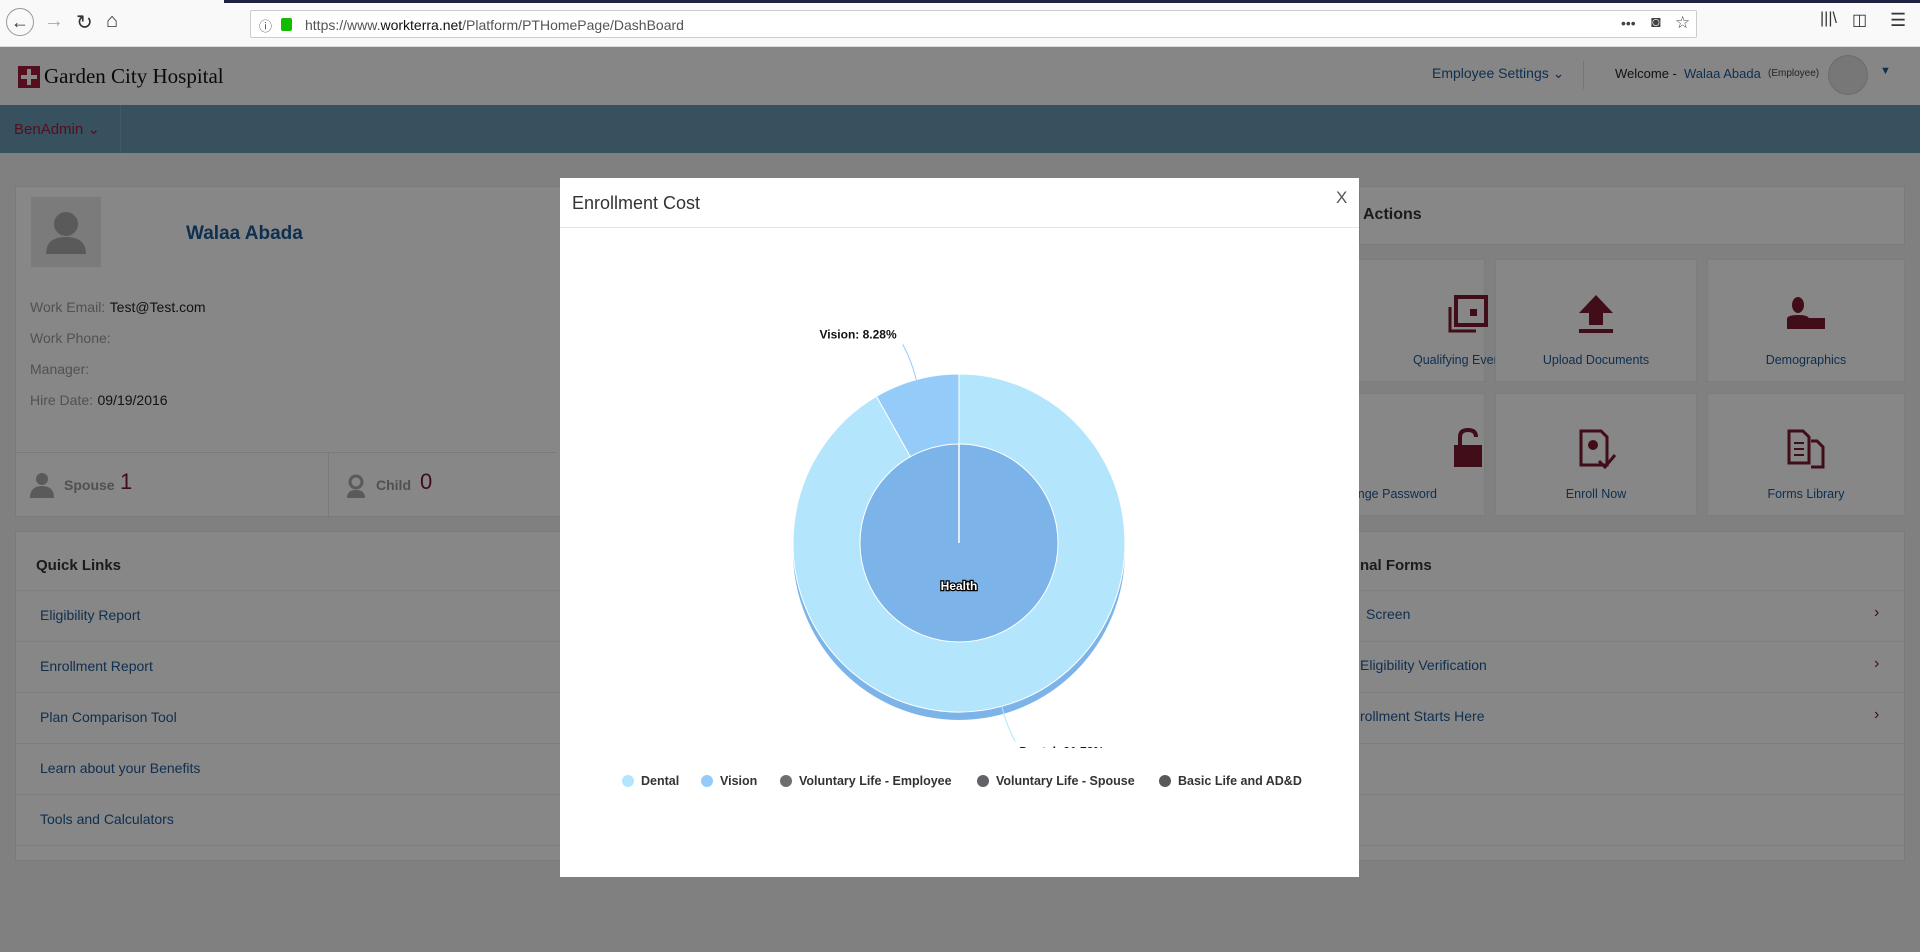  I want to click on field-hire-date: Hire Date: 09/19/2016, so click(99, 400).